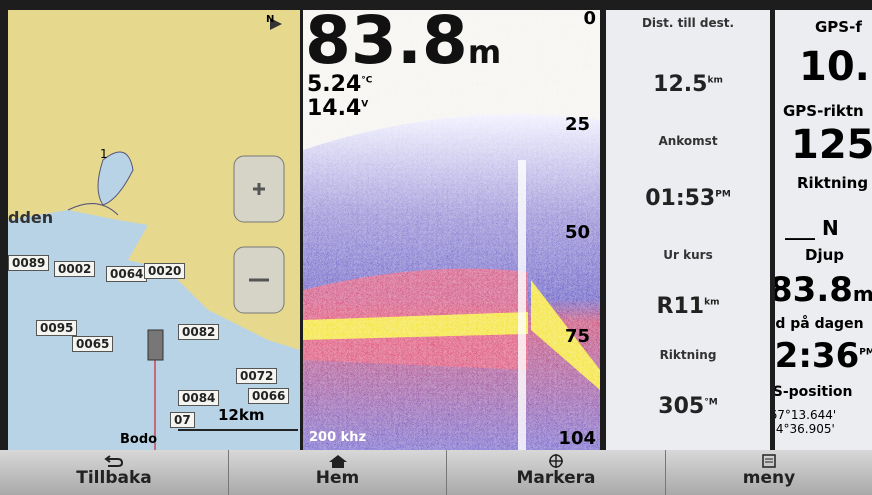  What do you see at coordinates (165, 271) in the screenshot?
I see `waypoint: 0020` at bounding box center [165, 271].